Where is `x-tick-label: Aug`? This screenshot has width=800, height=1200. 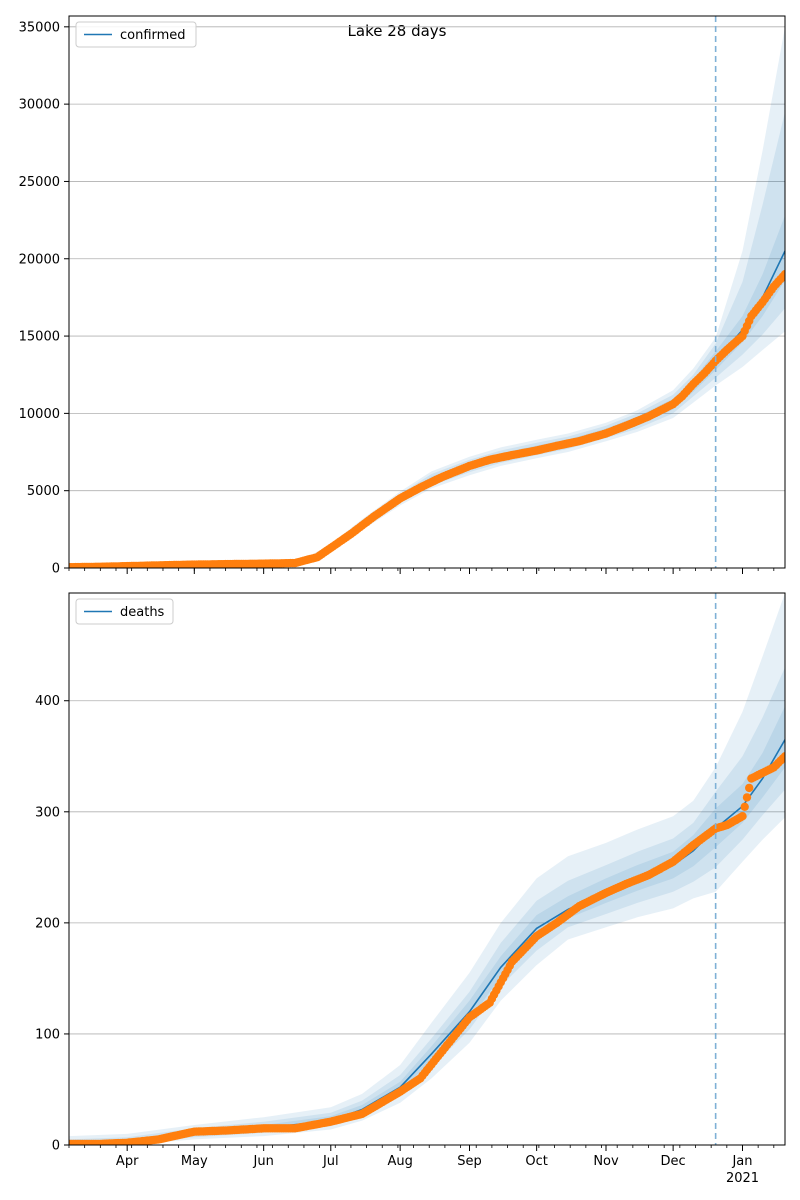 x-tick-label: Aug is located at coordinates (399, 1161).